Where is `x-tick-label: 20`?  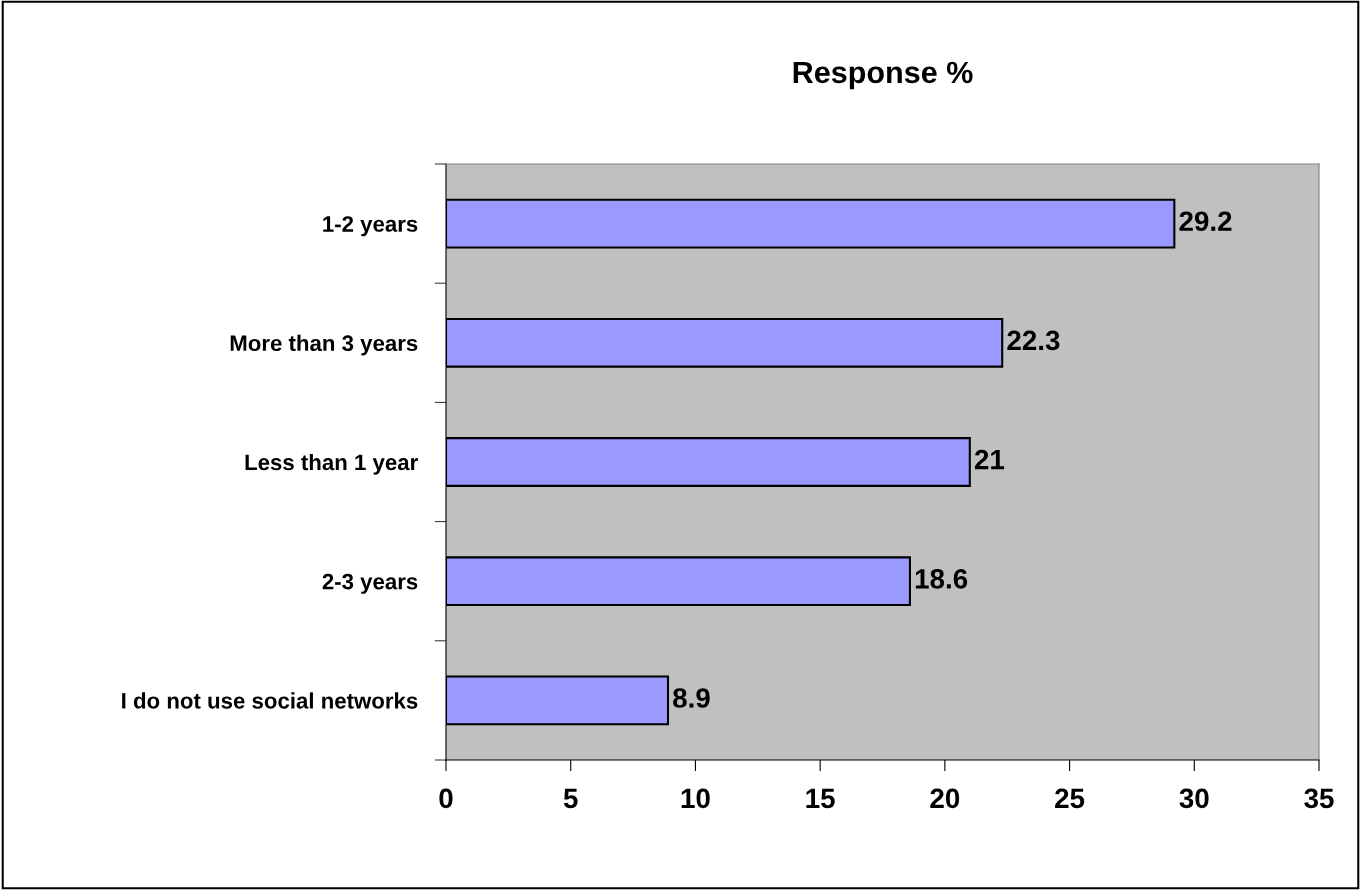
x-tick-label: 20 is located at coordinates (945, 798).